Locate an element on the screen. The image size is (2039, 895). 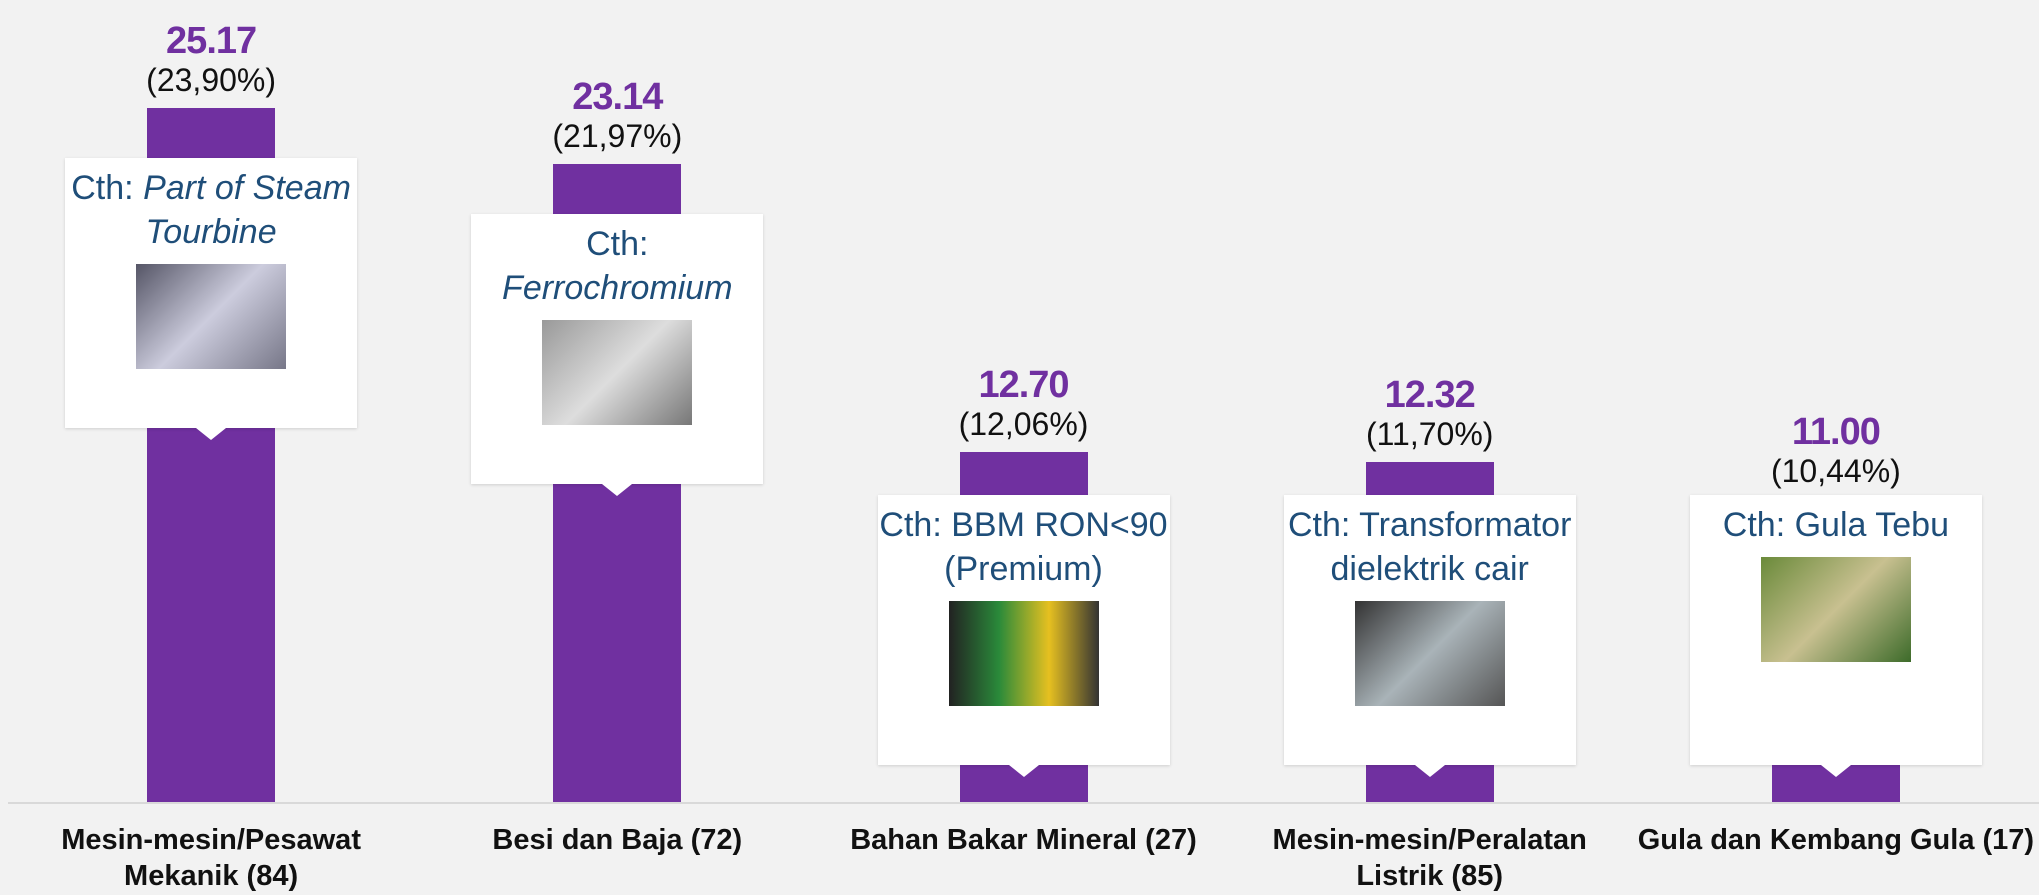
example-text: Cth: Transformator dielektrik cair is located at coordinates (1430, 547).